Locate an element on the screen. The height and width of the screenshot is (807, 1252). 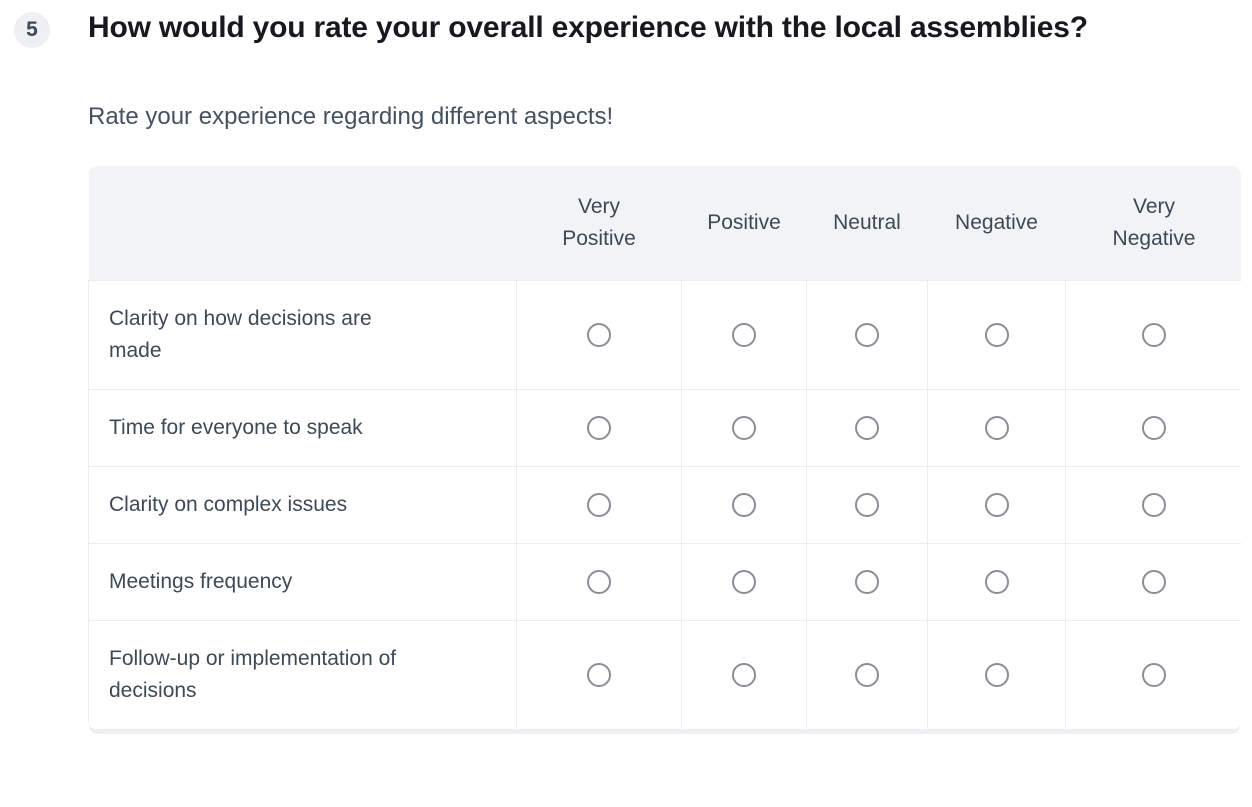
matrix-row-label-cell: Time for everyone to speak is located at coordinates (302, 428).